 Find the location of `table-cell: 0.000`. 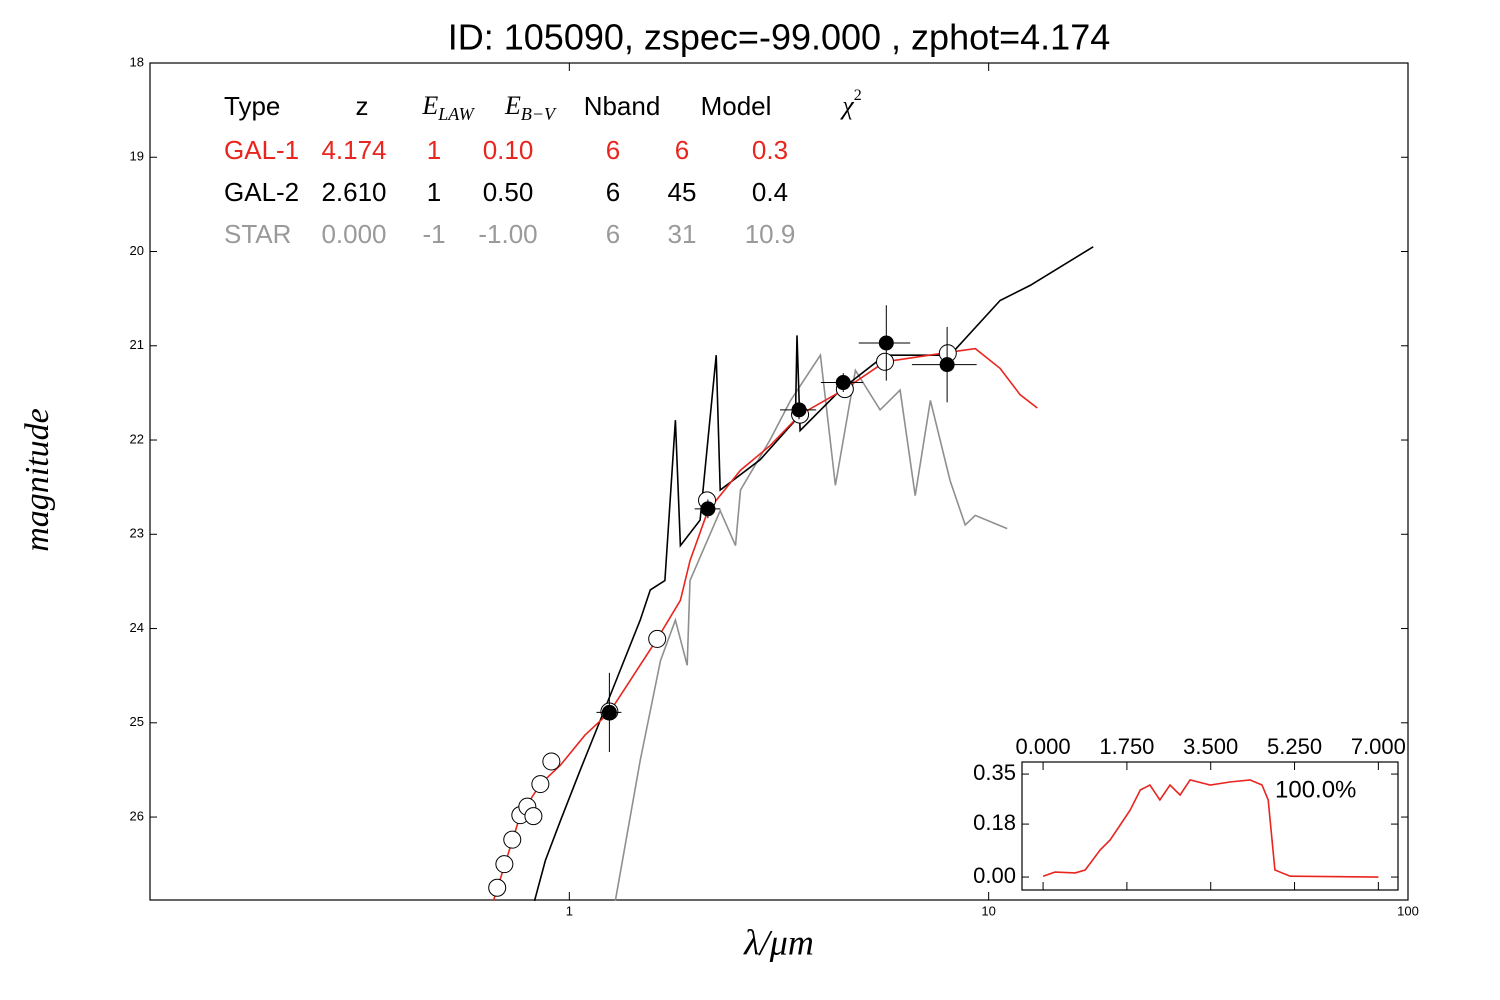

table-cell: 0.000 is located at coordinates (353, 234).